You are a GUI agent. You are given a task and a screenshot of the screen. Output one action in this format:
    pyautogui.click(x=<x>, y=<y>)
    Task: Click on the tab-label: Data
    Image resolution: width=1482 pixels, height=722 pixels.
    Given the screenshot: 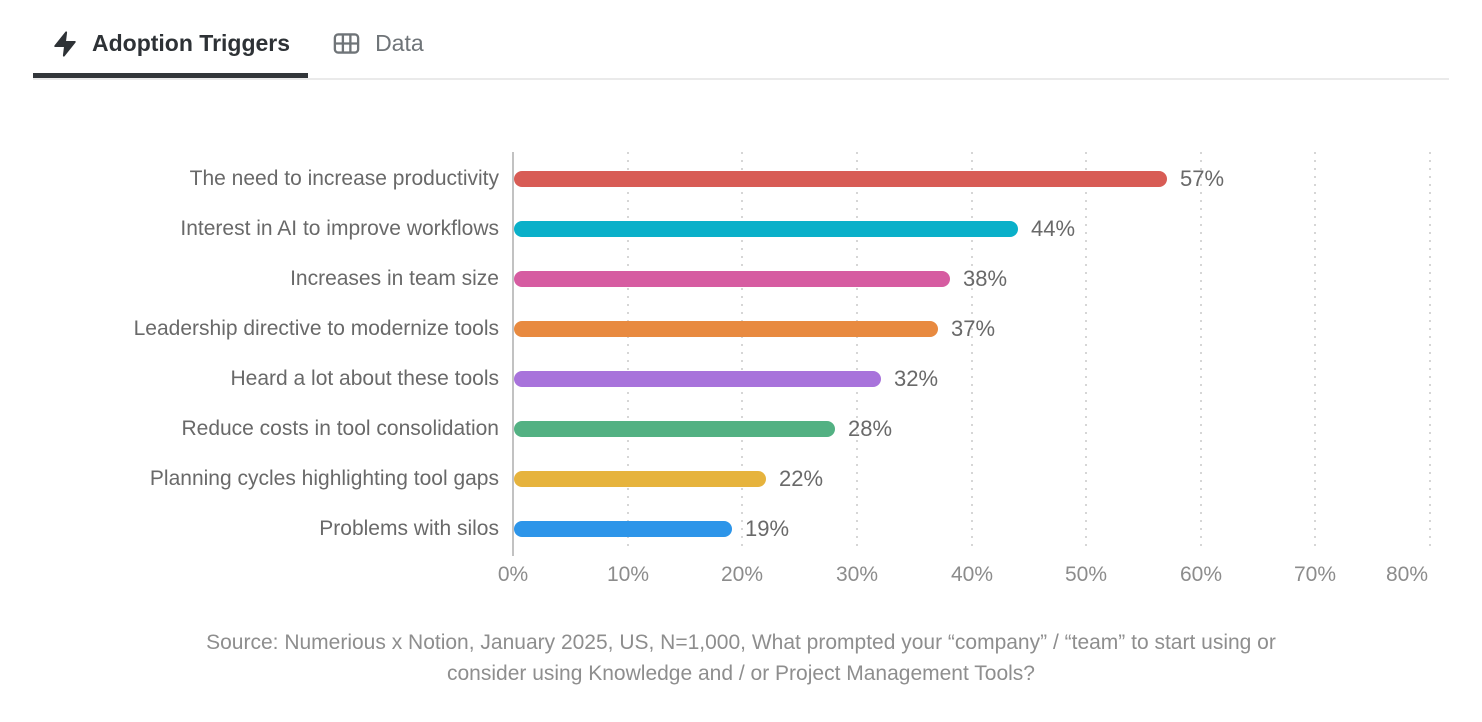 What is the action you would take?
    pyautogui.click(x=399, y=43)
    